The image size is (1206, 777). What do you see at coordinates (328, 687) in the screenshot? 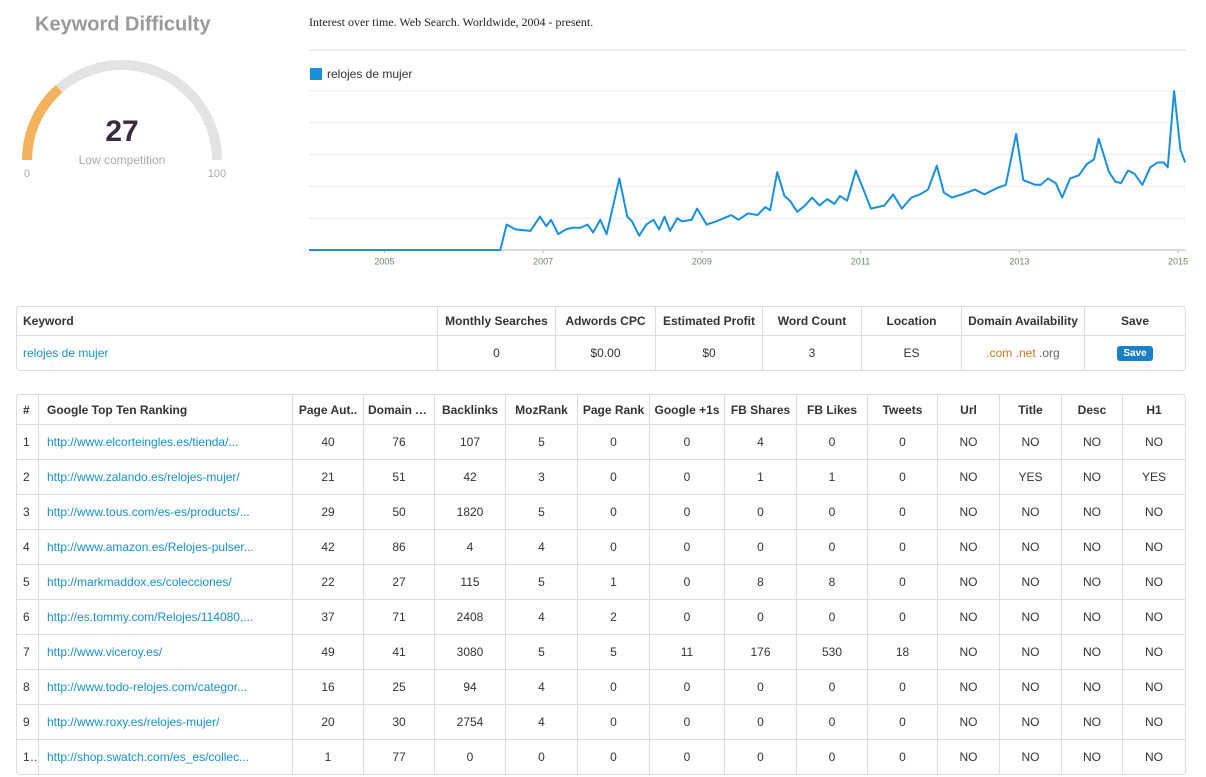
I see `table-cell: 16` at bounding box center [328, 687].